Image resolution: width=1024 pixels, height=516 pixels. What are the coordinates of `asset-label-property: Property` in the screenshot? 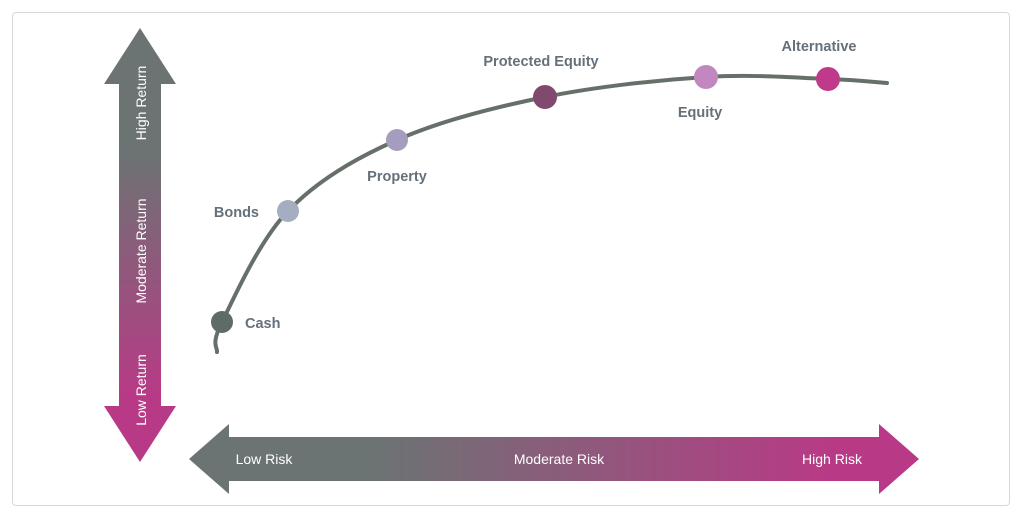 It's located at (397, 177).